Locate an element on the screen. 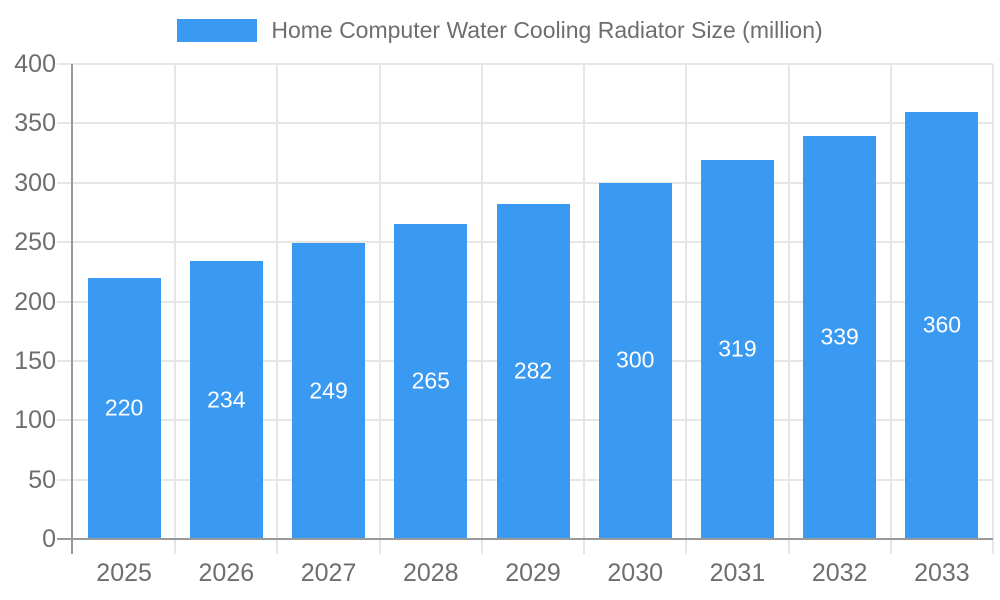 The height and width of the screenshot is (600, 1000). bar-value-label: 265 is located at coordinates (430, 380).